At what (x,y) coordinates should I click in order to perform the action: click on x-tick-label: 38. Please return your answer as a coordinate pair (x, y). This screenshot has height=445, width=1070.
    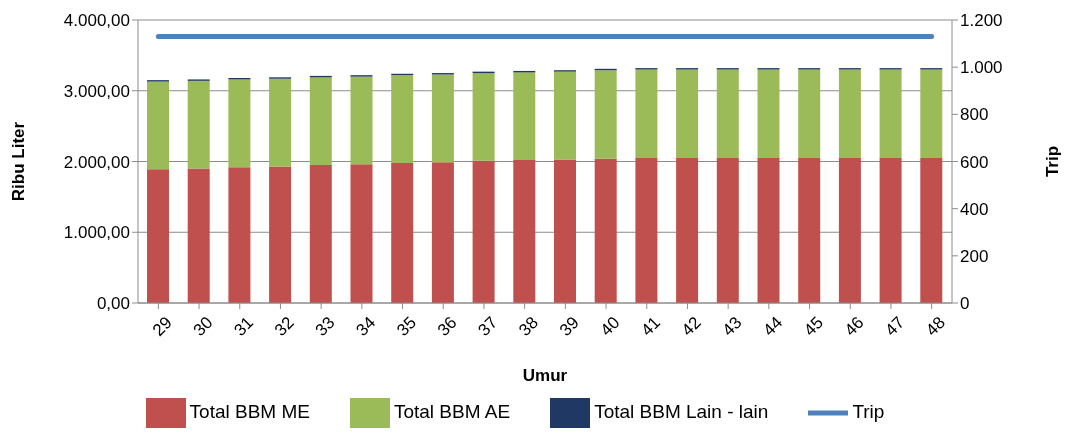
    Looking at the image, I should click on (529, 326).